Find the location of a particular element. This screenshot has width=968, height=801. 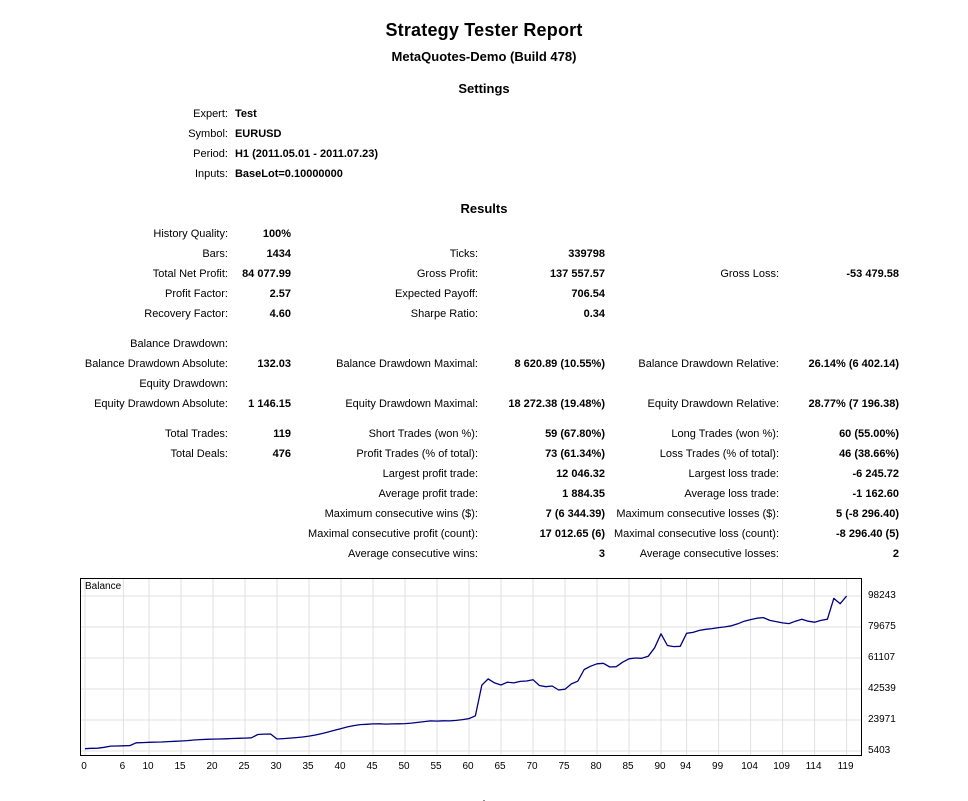

result-label: Maximum consecutive losses ($): is located at coordinates (697, 514).